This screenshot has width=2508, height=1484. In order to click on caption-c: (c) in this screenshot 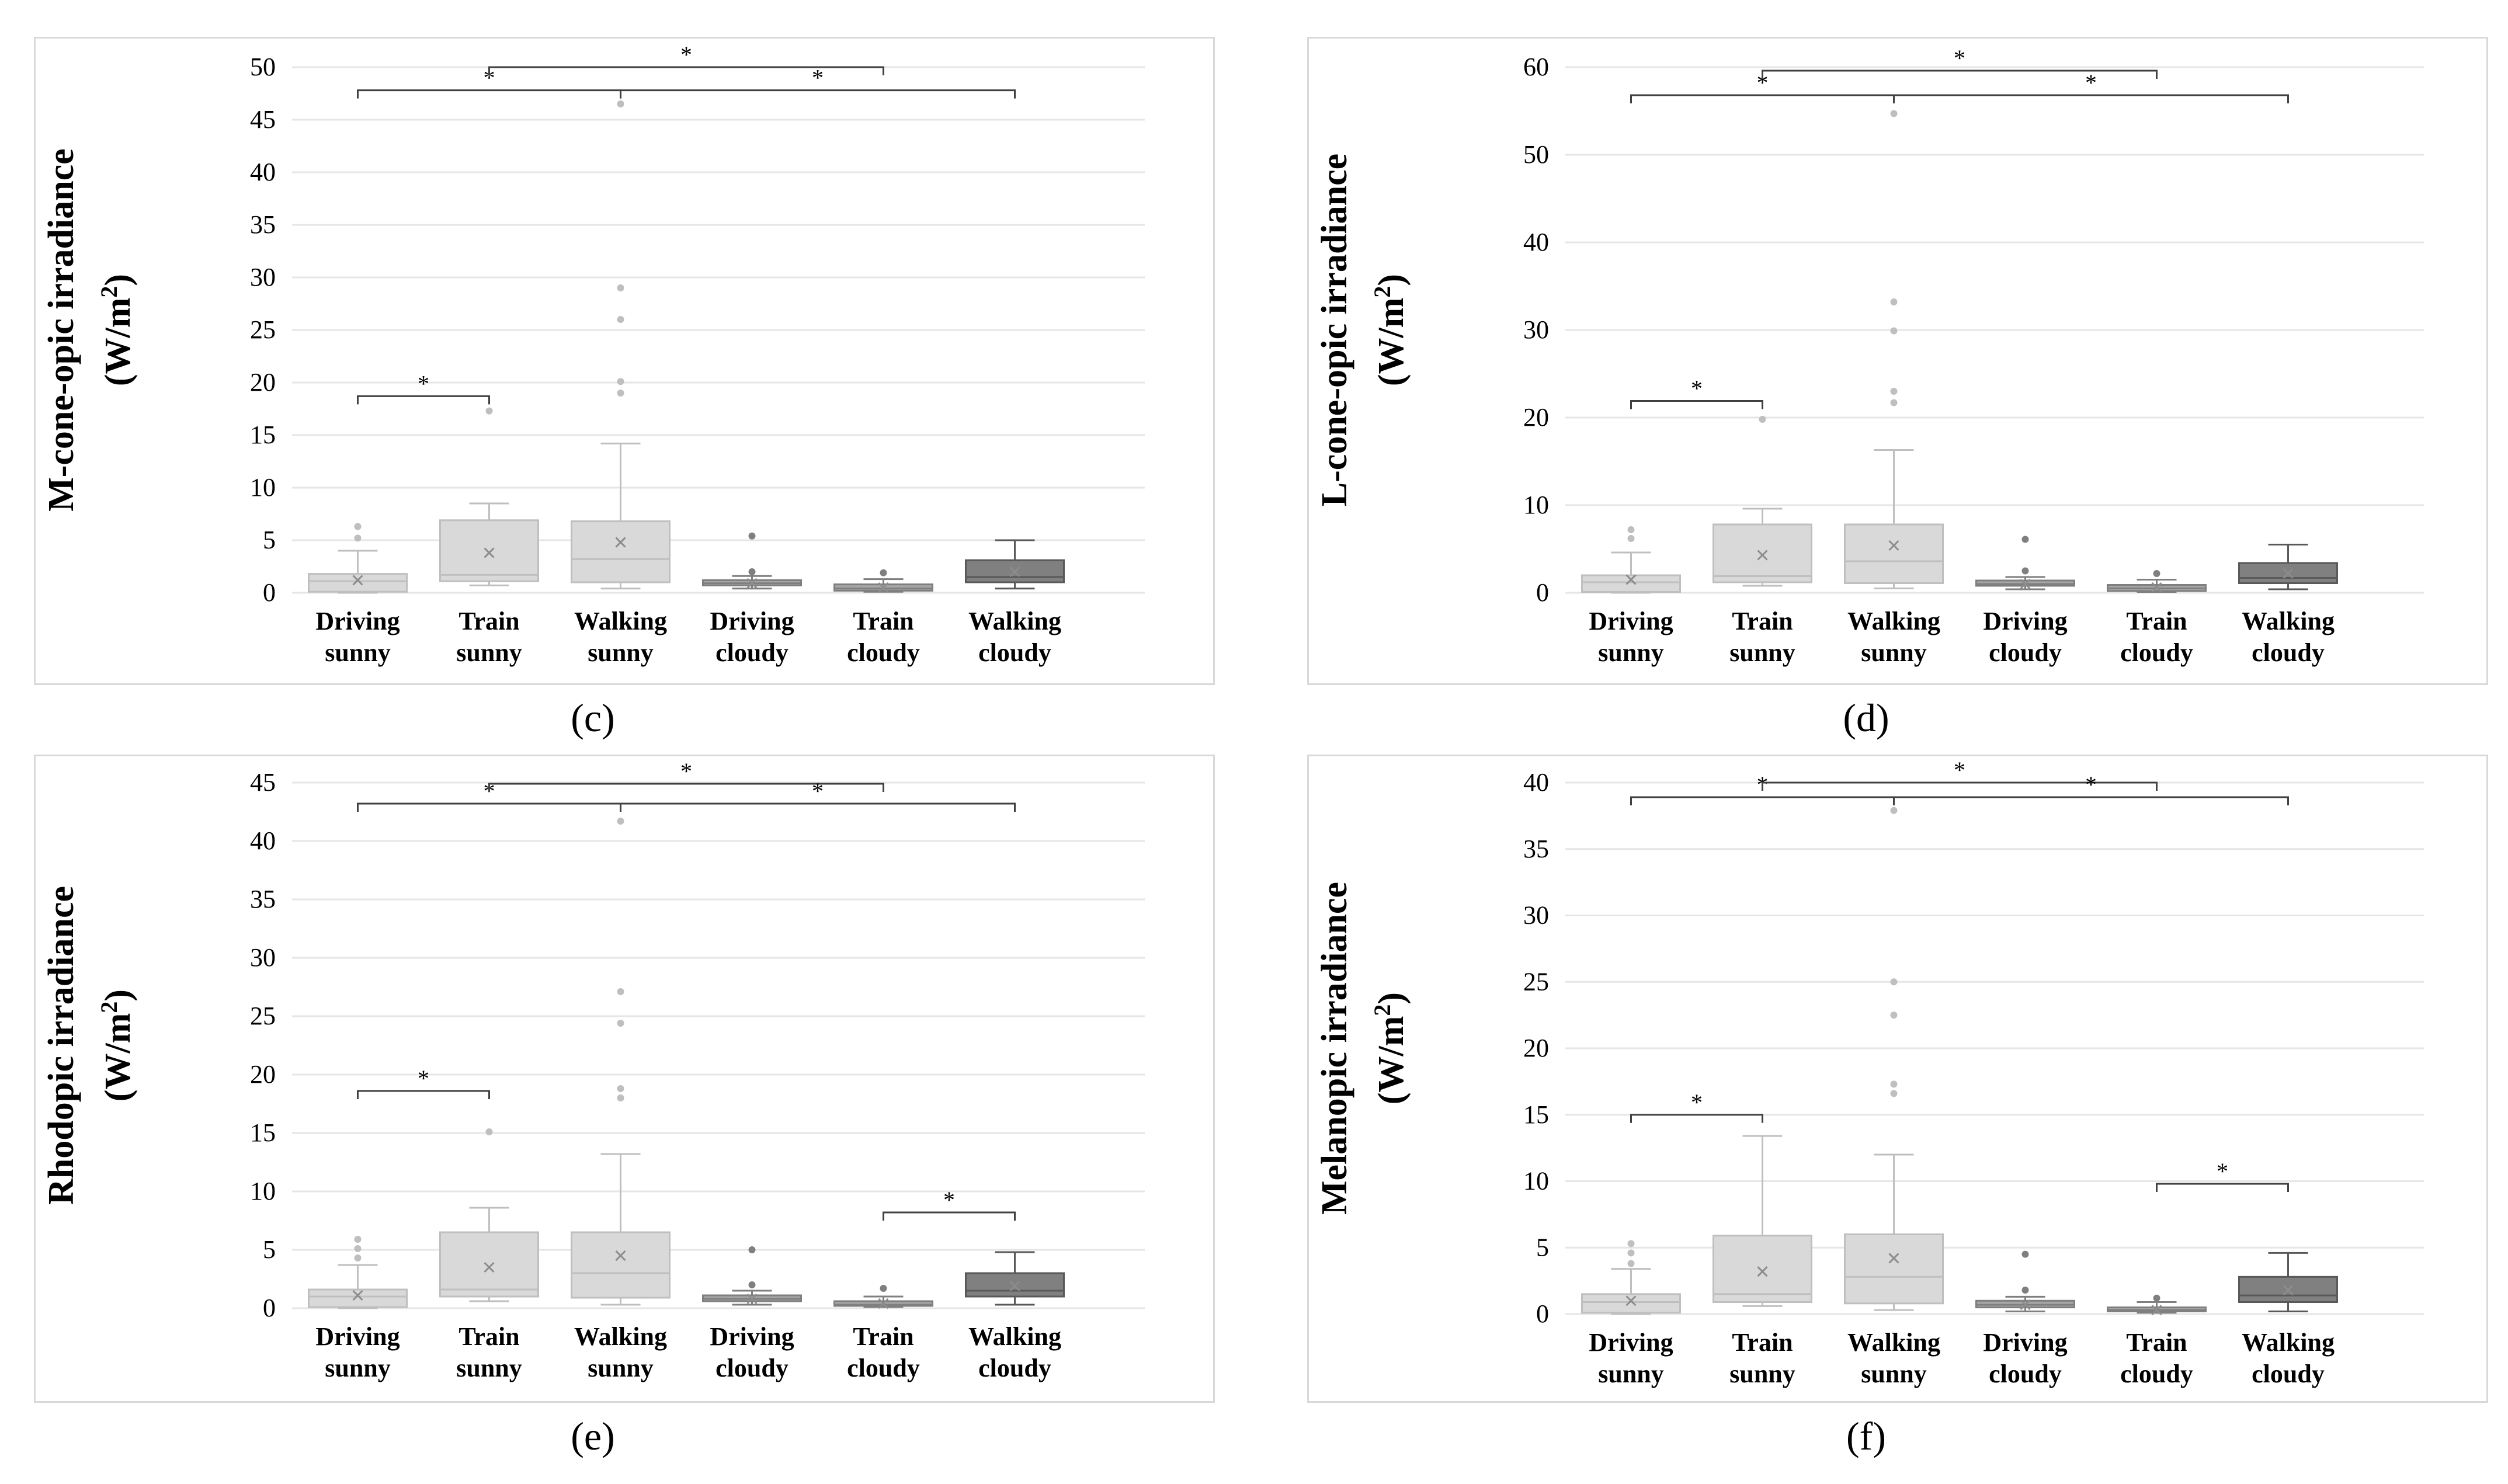, I will do `click(593, 718)`.